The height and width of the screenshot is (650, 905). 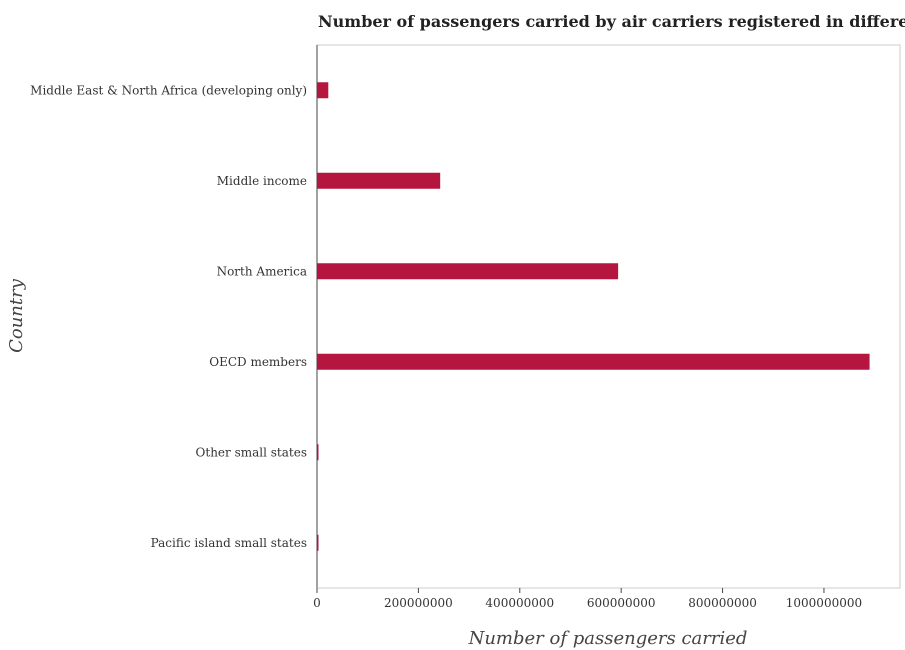 What do you see at coordinates (251, 452) in the screenshot?
I see `category-label-4: Other small states` at bounding box center [251, 452].